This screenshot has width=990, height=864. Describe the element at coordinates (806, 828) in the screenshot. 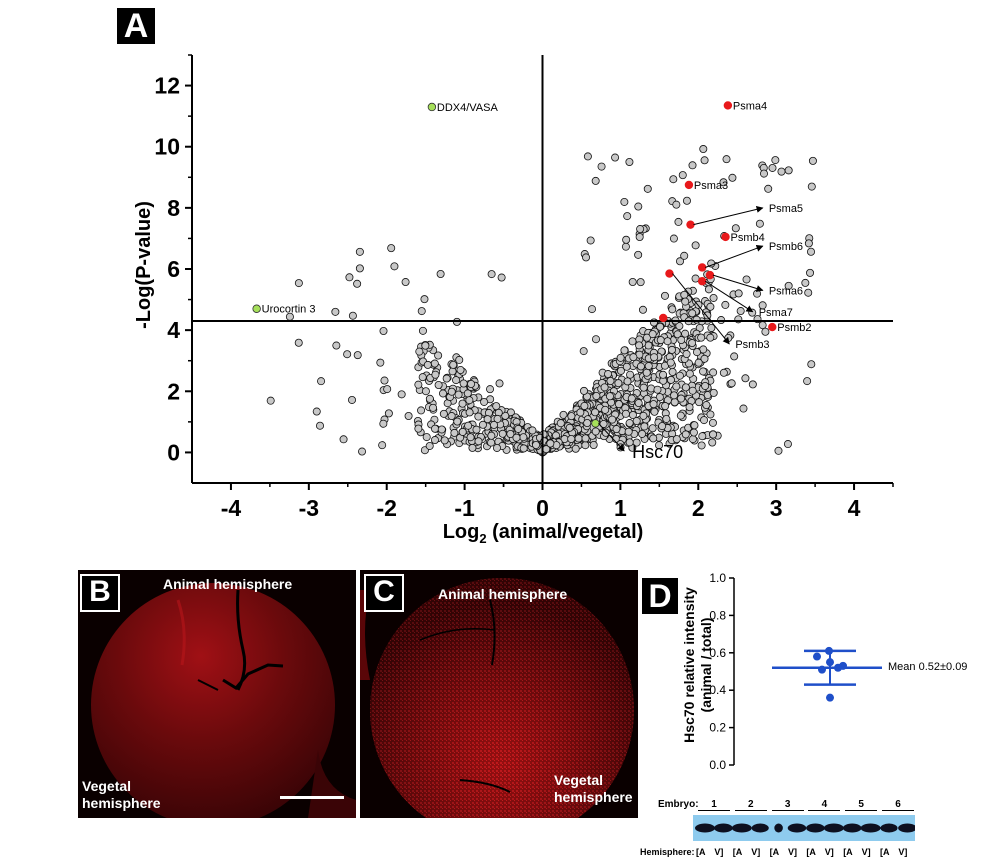

I see `blot-bands` at that location.